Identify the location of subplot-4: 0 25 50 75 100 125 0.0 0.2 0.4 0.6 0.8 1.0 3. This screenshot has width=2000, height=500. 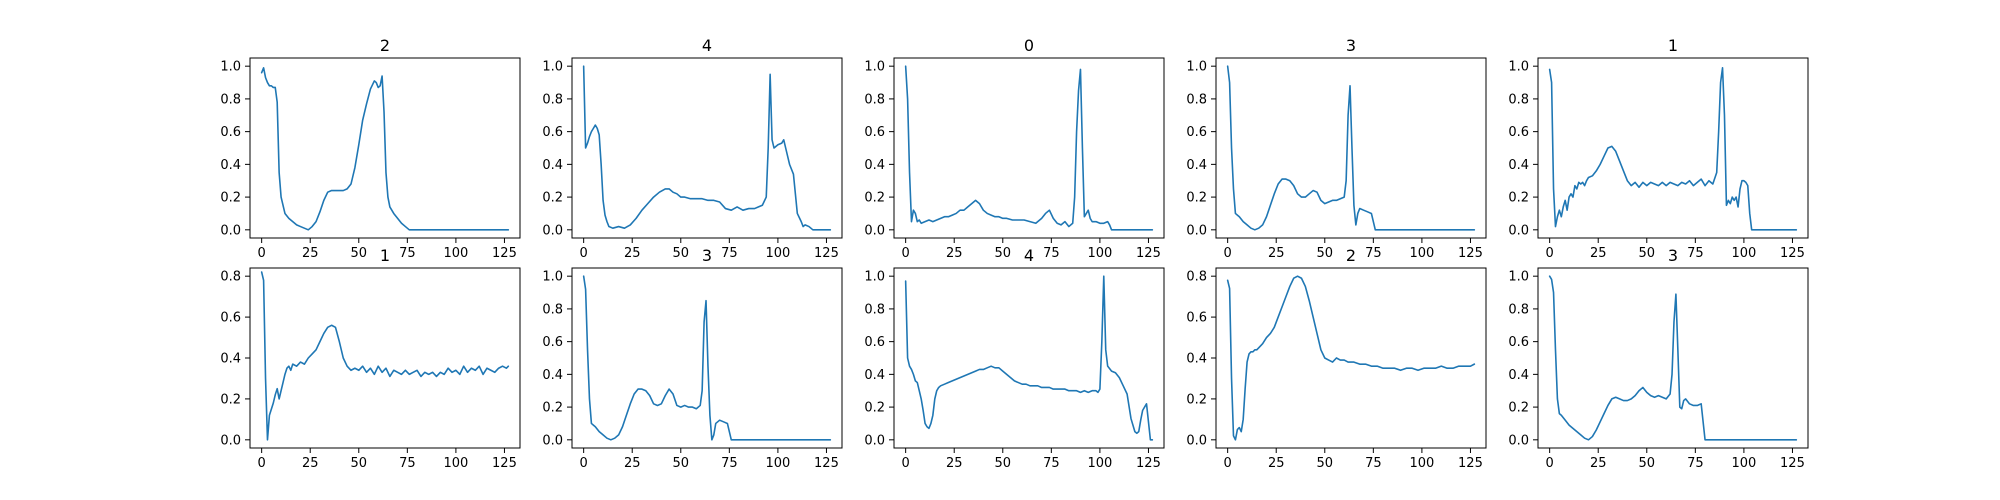
(1336, 148).